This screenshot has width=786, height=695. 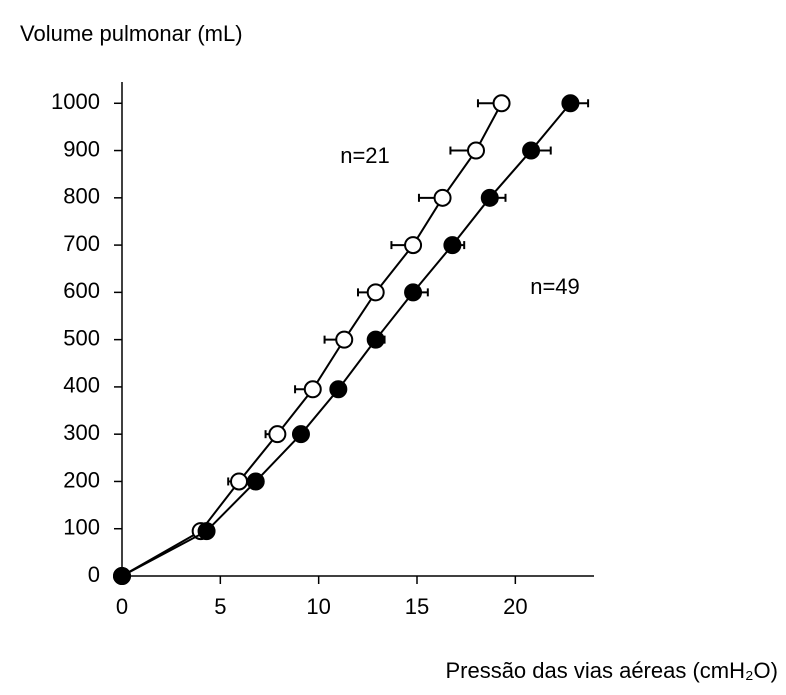 What do you see at coordinates (81, 290) in the screenshot?
I see `y-tick-label: 600` at bounding box center [81, 290].